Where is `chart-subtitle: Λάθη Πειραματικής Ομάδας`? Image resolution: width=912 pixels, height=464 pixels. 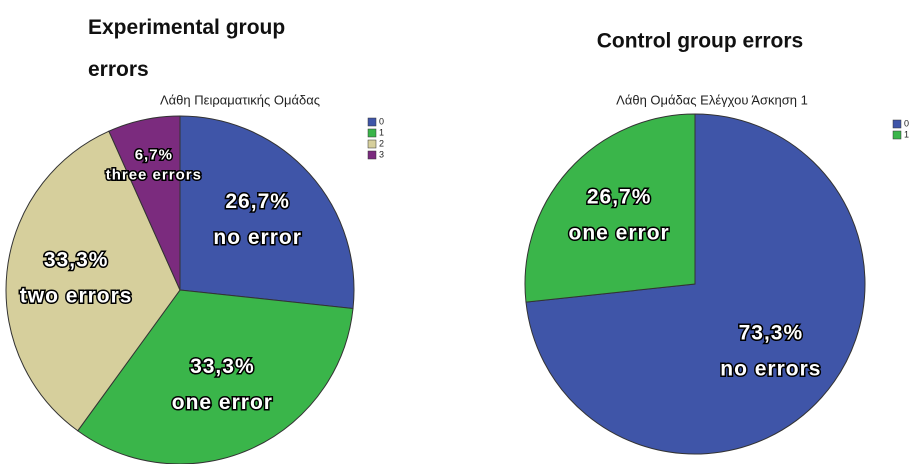 chart-subtitle: Λάθη Πειραματικής Ομάδας is located at coordinates (240, 99).